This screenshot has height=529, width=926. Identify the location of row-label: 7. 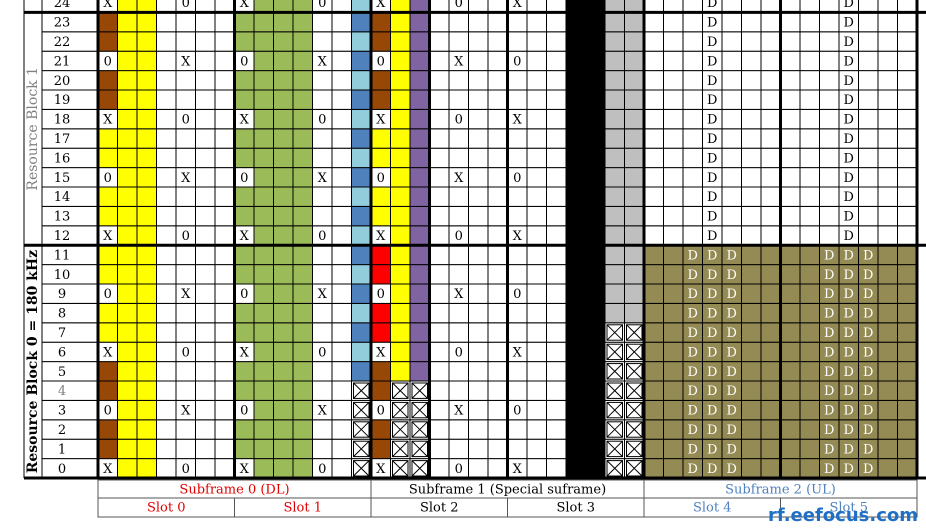
(62, 333).